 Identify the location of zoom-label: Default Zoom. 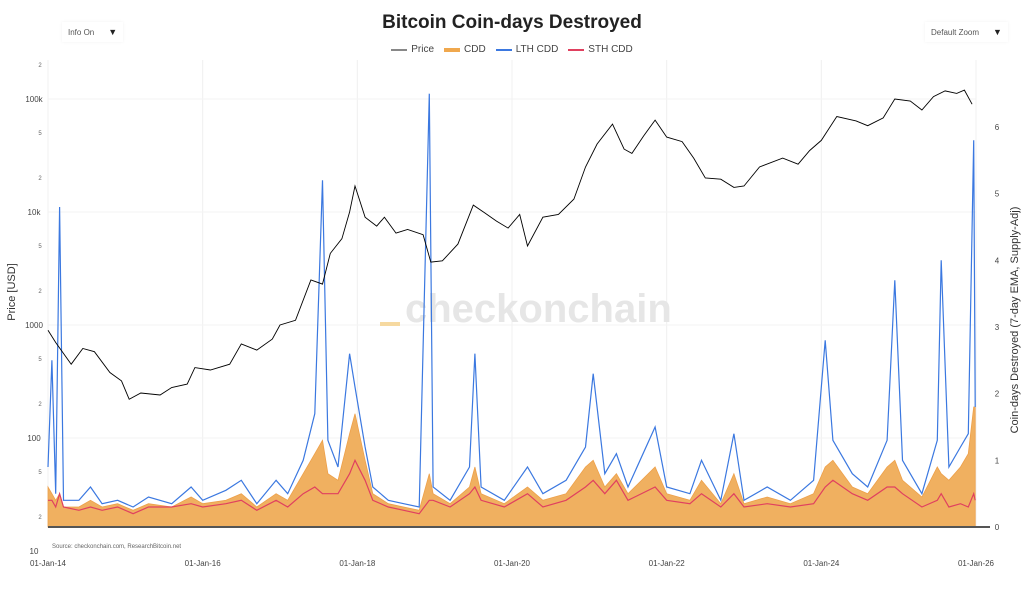
(955, 32).